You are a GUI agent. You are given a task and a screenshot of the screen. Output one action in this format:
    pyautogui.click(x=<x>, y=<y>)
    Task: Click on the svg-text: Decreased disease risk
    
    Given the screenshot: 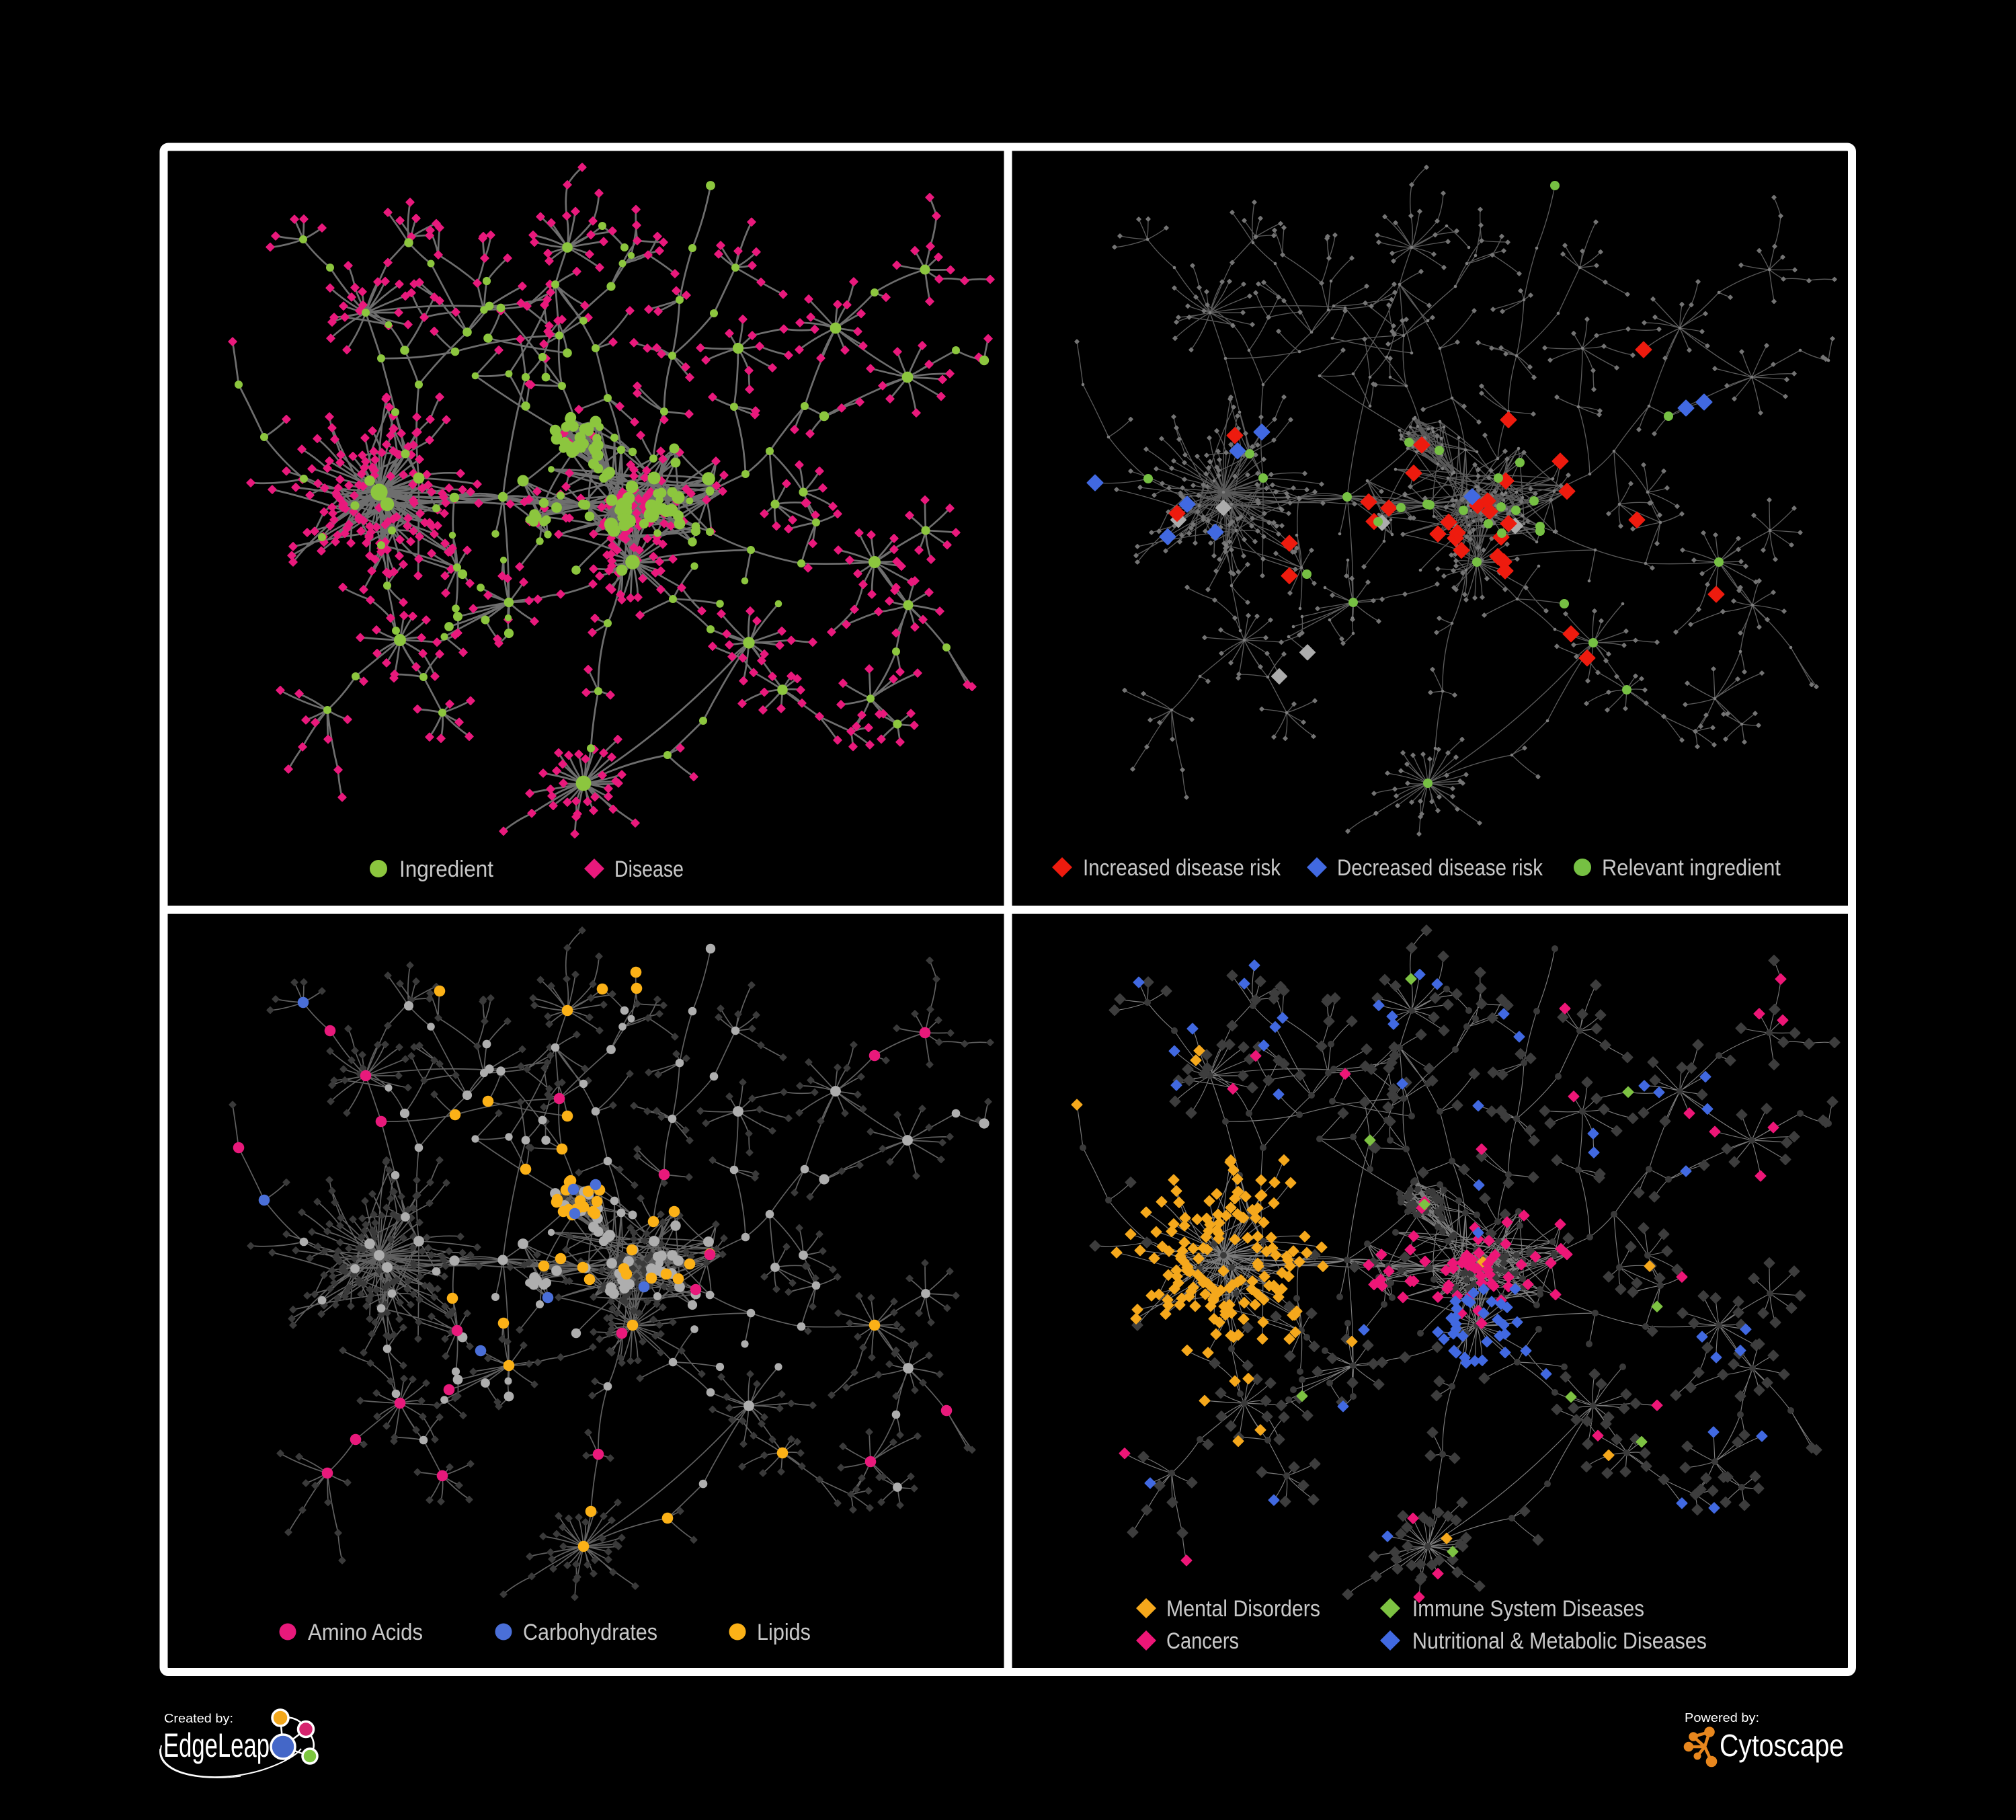 What is the action you would take?
    pyautogui.click(x=1440, y=868)
    